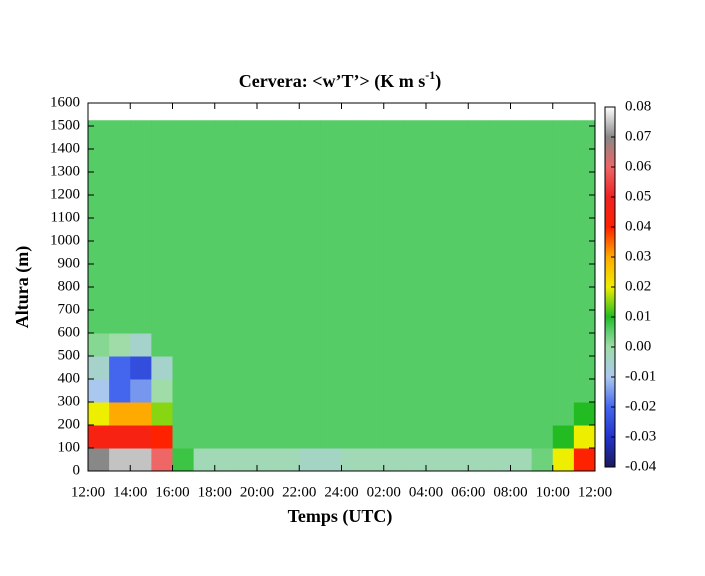 The image size is (705, 576). What do you see at coordinates (641, 466) in the screenshot?
I see `colorbar-tick-label: -0.04` at bounding box center [641, 466].